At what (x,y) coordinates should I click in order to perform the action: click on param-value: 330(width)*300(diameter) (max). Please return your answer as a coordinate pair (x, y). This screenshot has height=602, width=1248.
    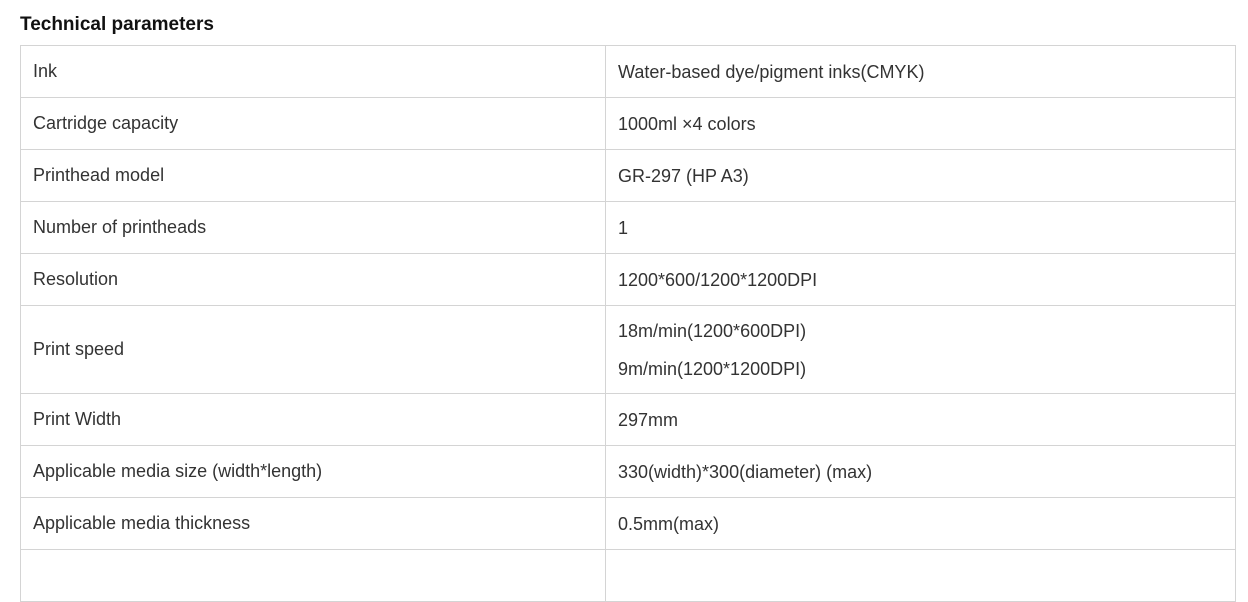
    Looking at the image, I should click on (920, 471).